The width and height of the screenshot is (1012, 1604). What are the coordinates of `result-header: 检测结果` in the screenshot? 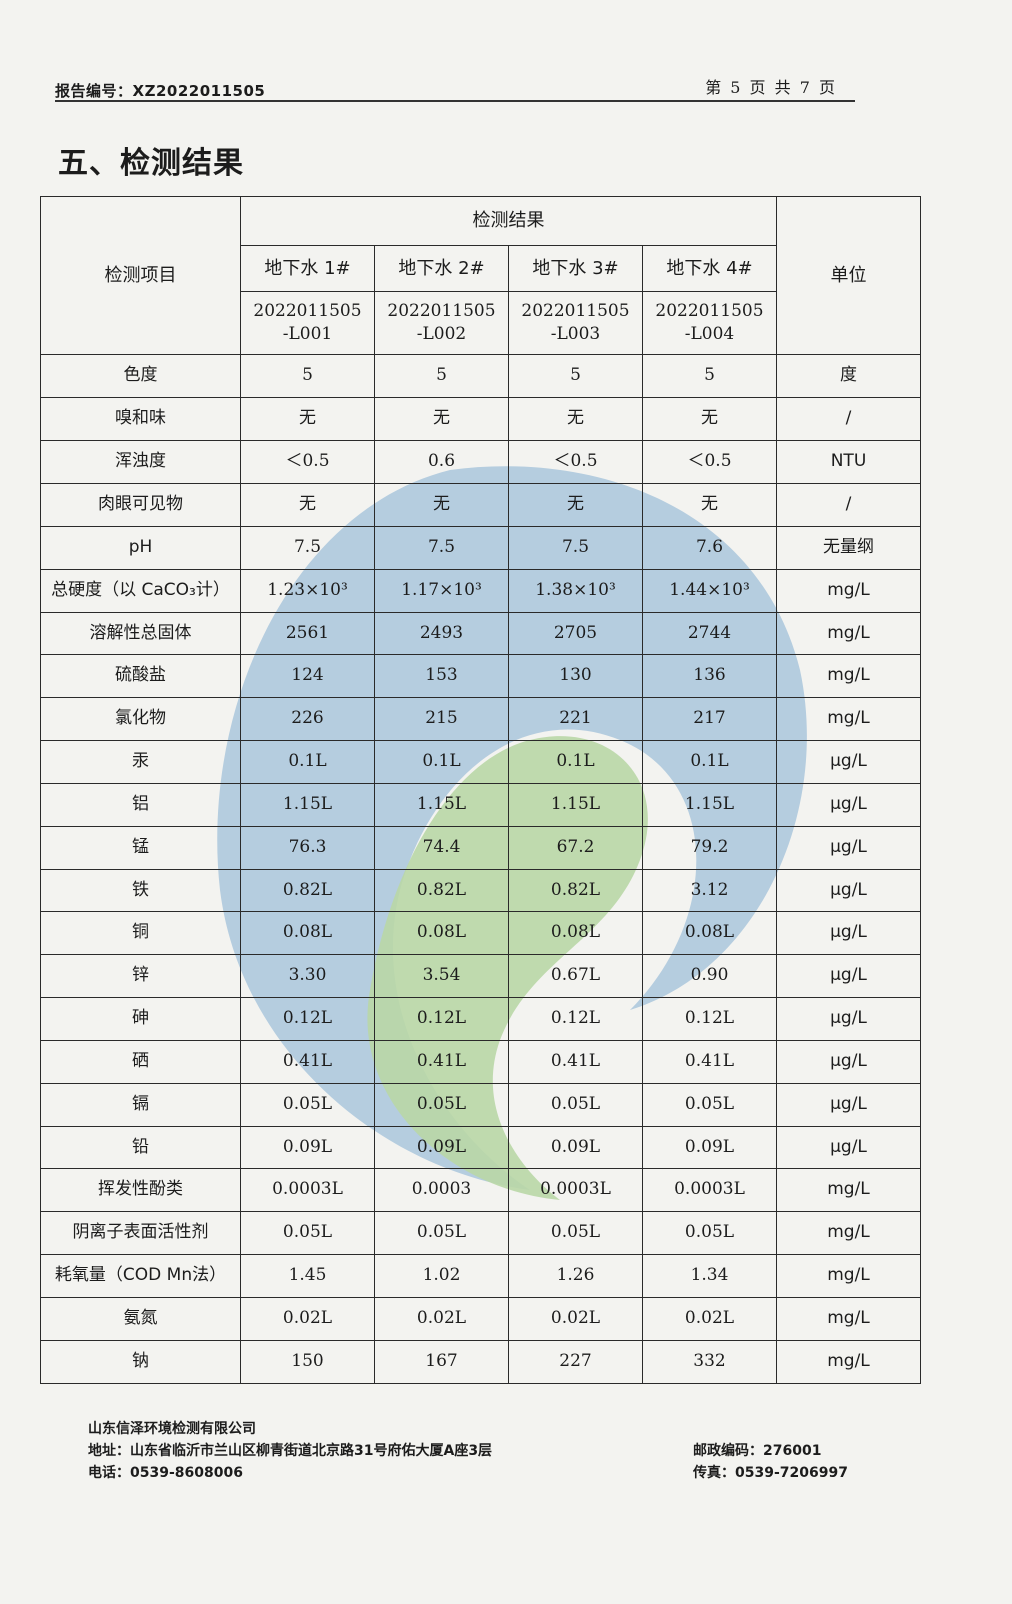 It's located at (508, 221).